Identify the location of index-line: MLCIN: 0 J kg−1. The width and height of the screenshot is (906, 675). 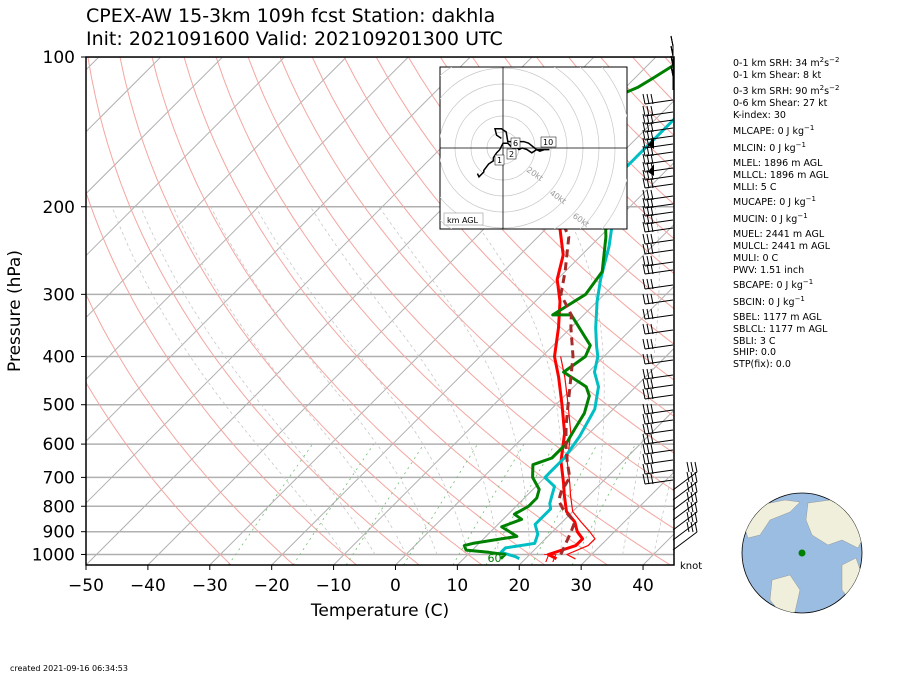
(769, 147).